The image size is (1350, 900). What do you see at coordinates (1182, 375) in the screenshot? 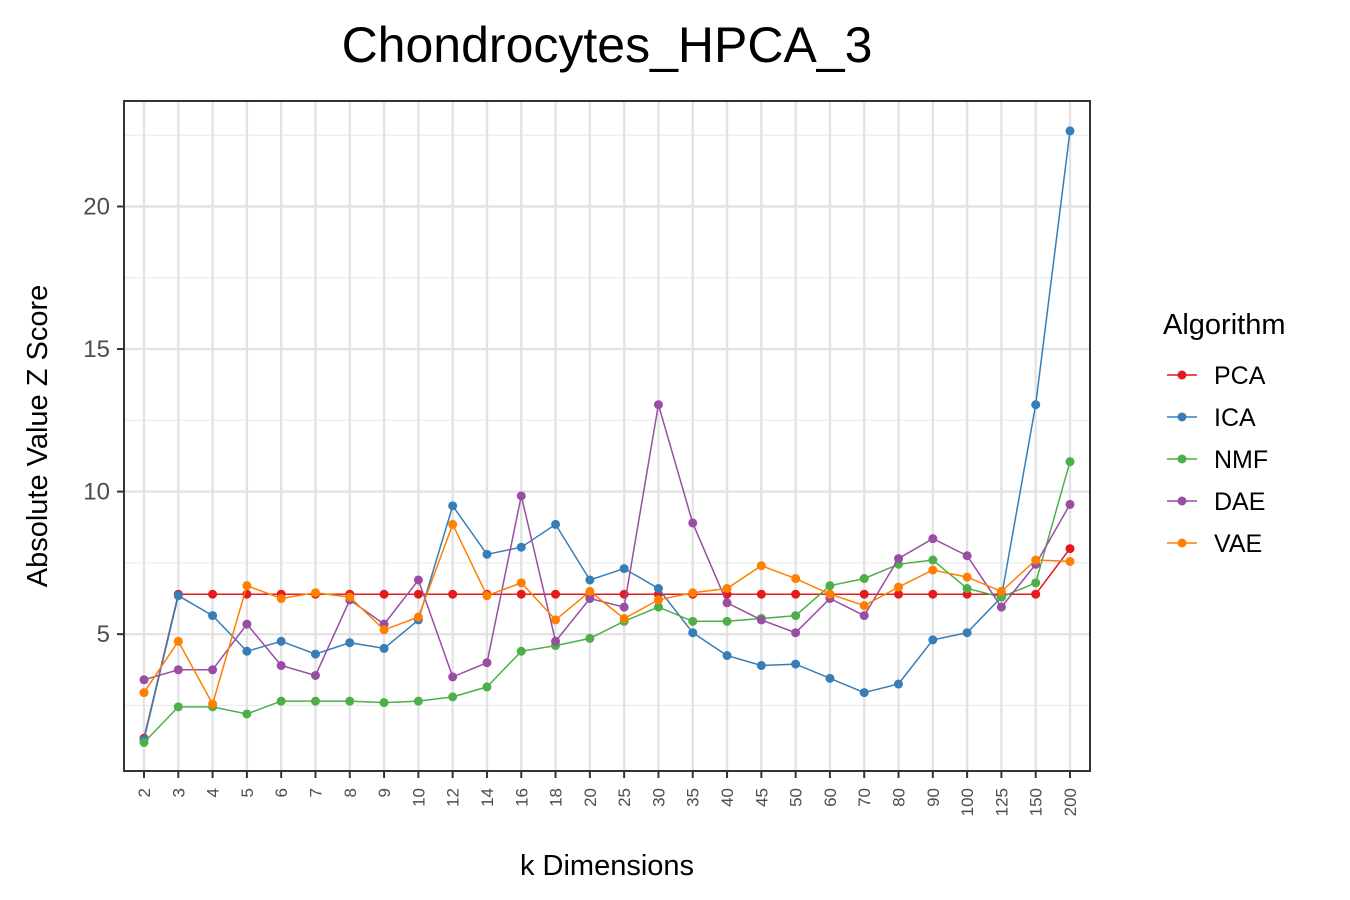
I see `legend-point-pca` at bounding box center [1182, 375].